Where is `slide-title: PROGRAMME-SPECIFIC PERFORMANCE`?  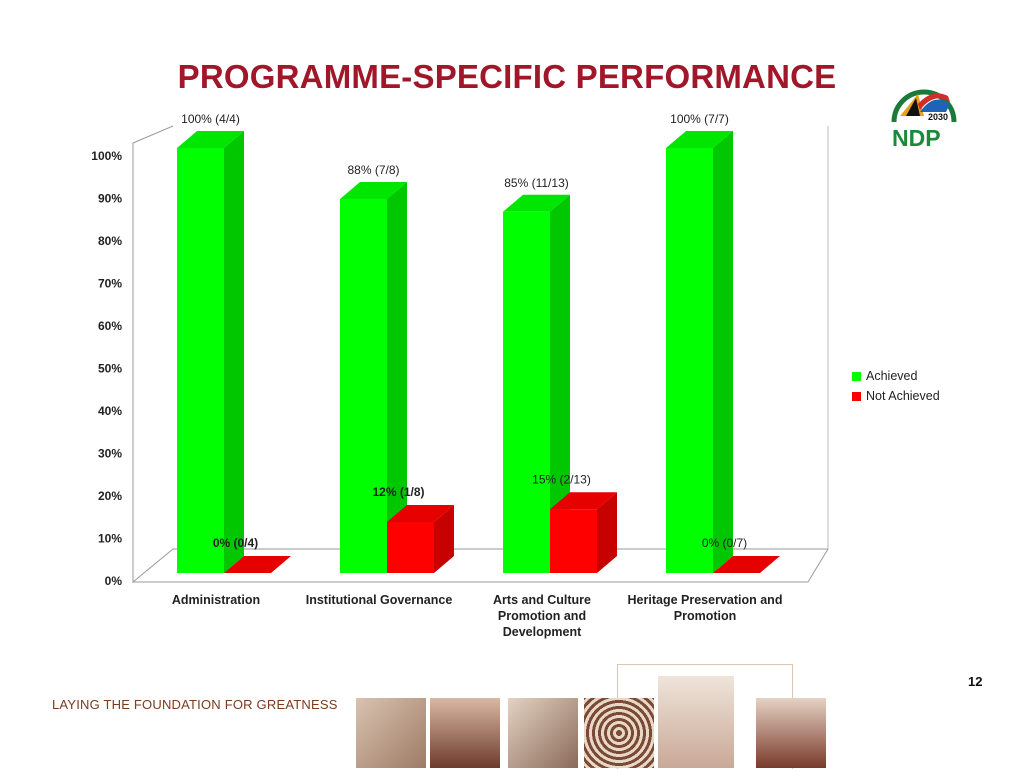 slide-title: PROGRAMME-SPECIFIC PERFORMANCE is located at coordinates (507, 76).